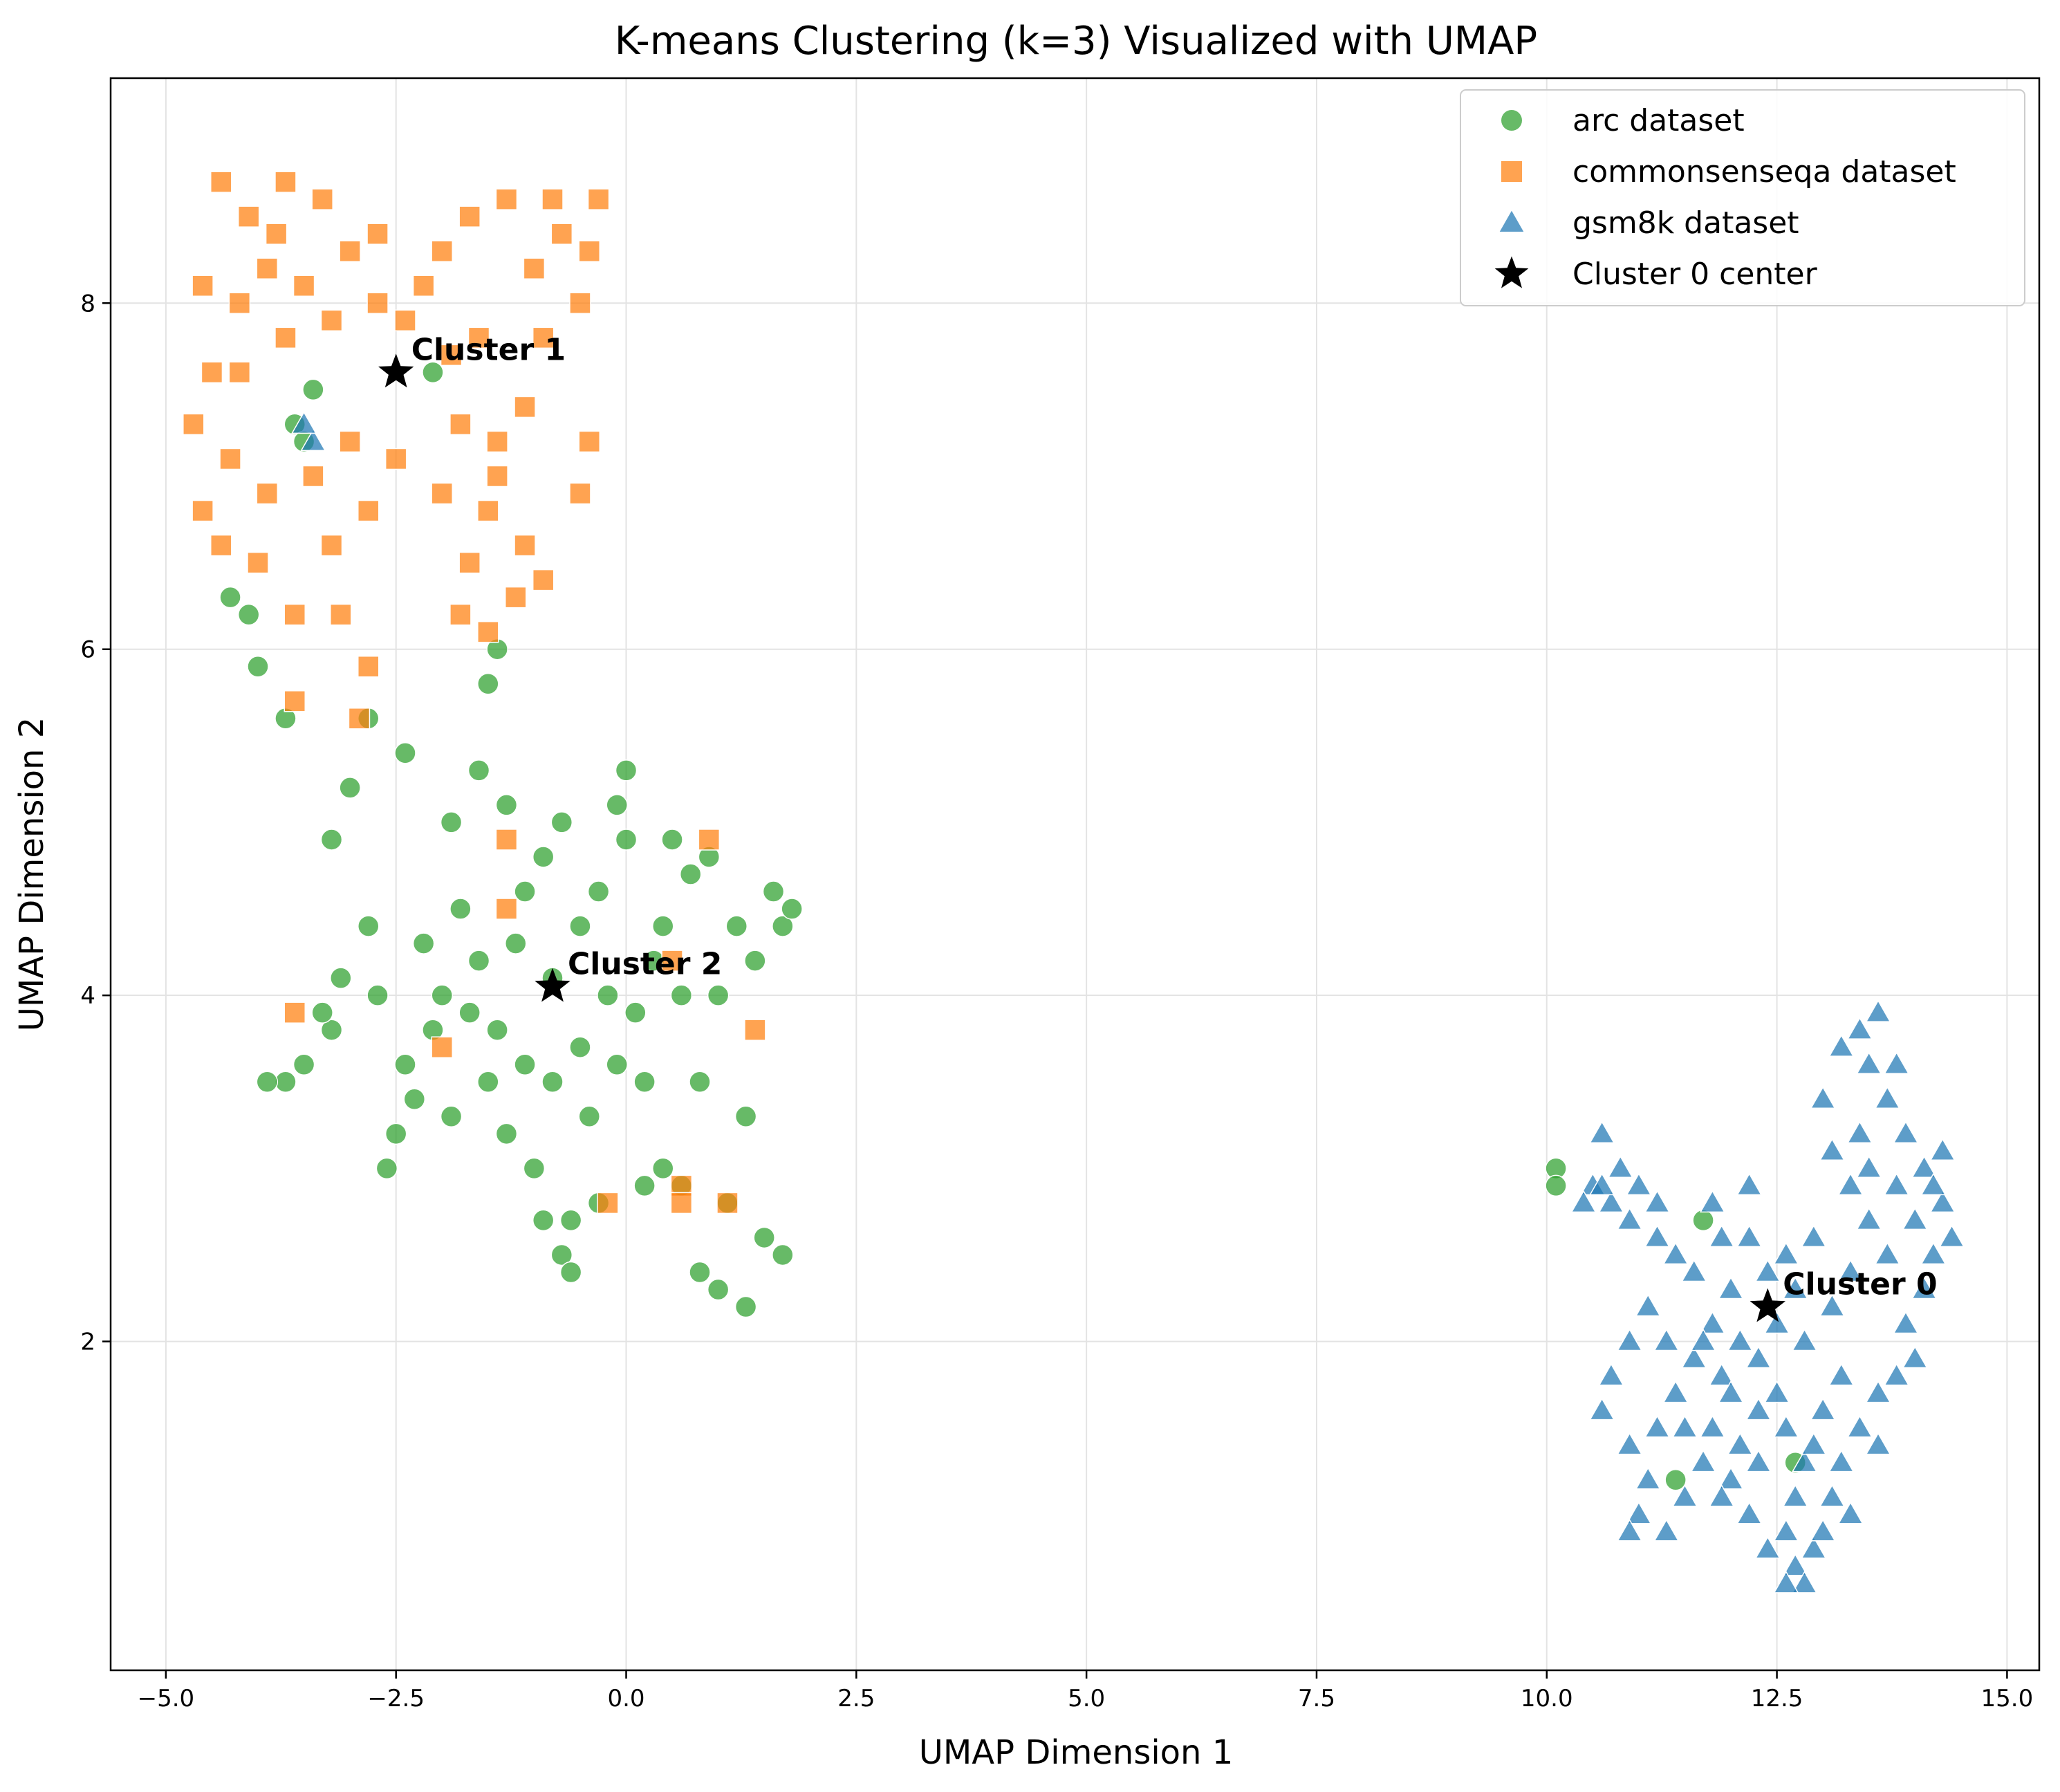  What do you see at coordinates (87, 1343) in the screenshot?
I see `y-tick-label: 2` at bounding box center [87, 1343].